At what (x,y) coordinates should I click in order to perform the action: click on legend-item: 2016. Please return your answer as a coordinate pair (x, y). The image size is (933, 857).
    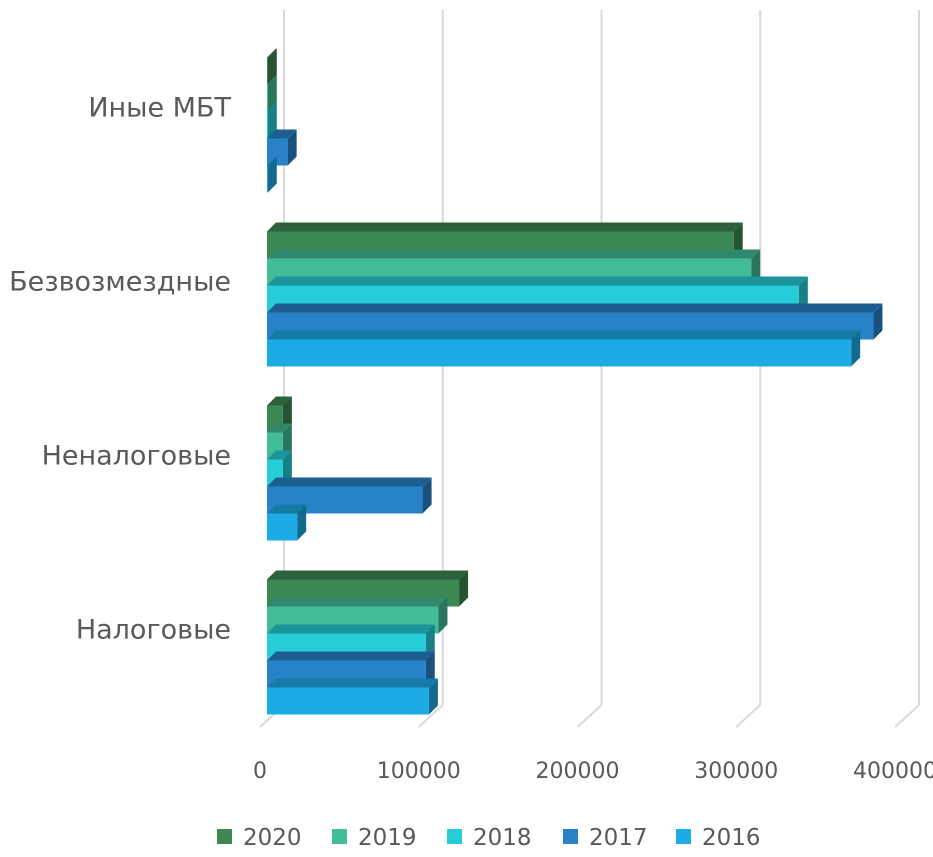
    Looking at the image, I should click on (718, 838).